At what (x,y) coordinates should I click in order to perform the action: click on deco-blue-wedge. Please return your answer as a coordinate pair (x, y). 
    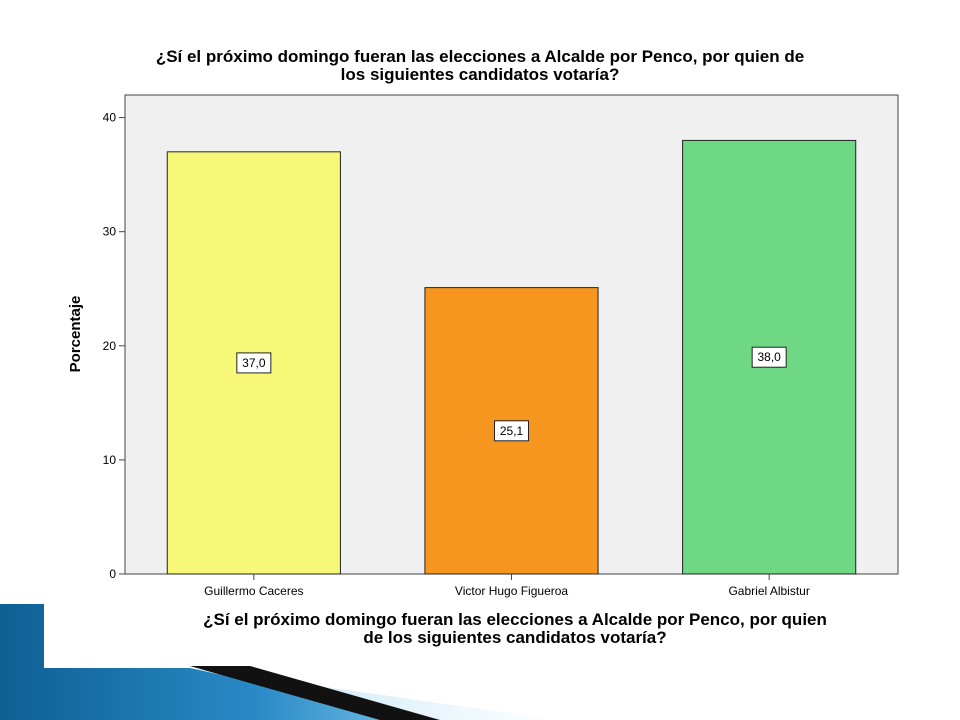
    Looking at the image, I should click on (215, 662).